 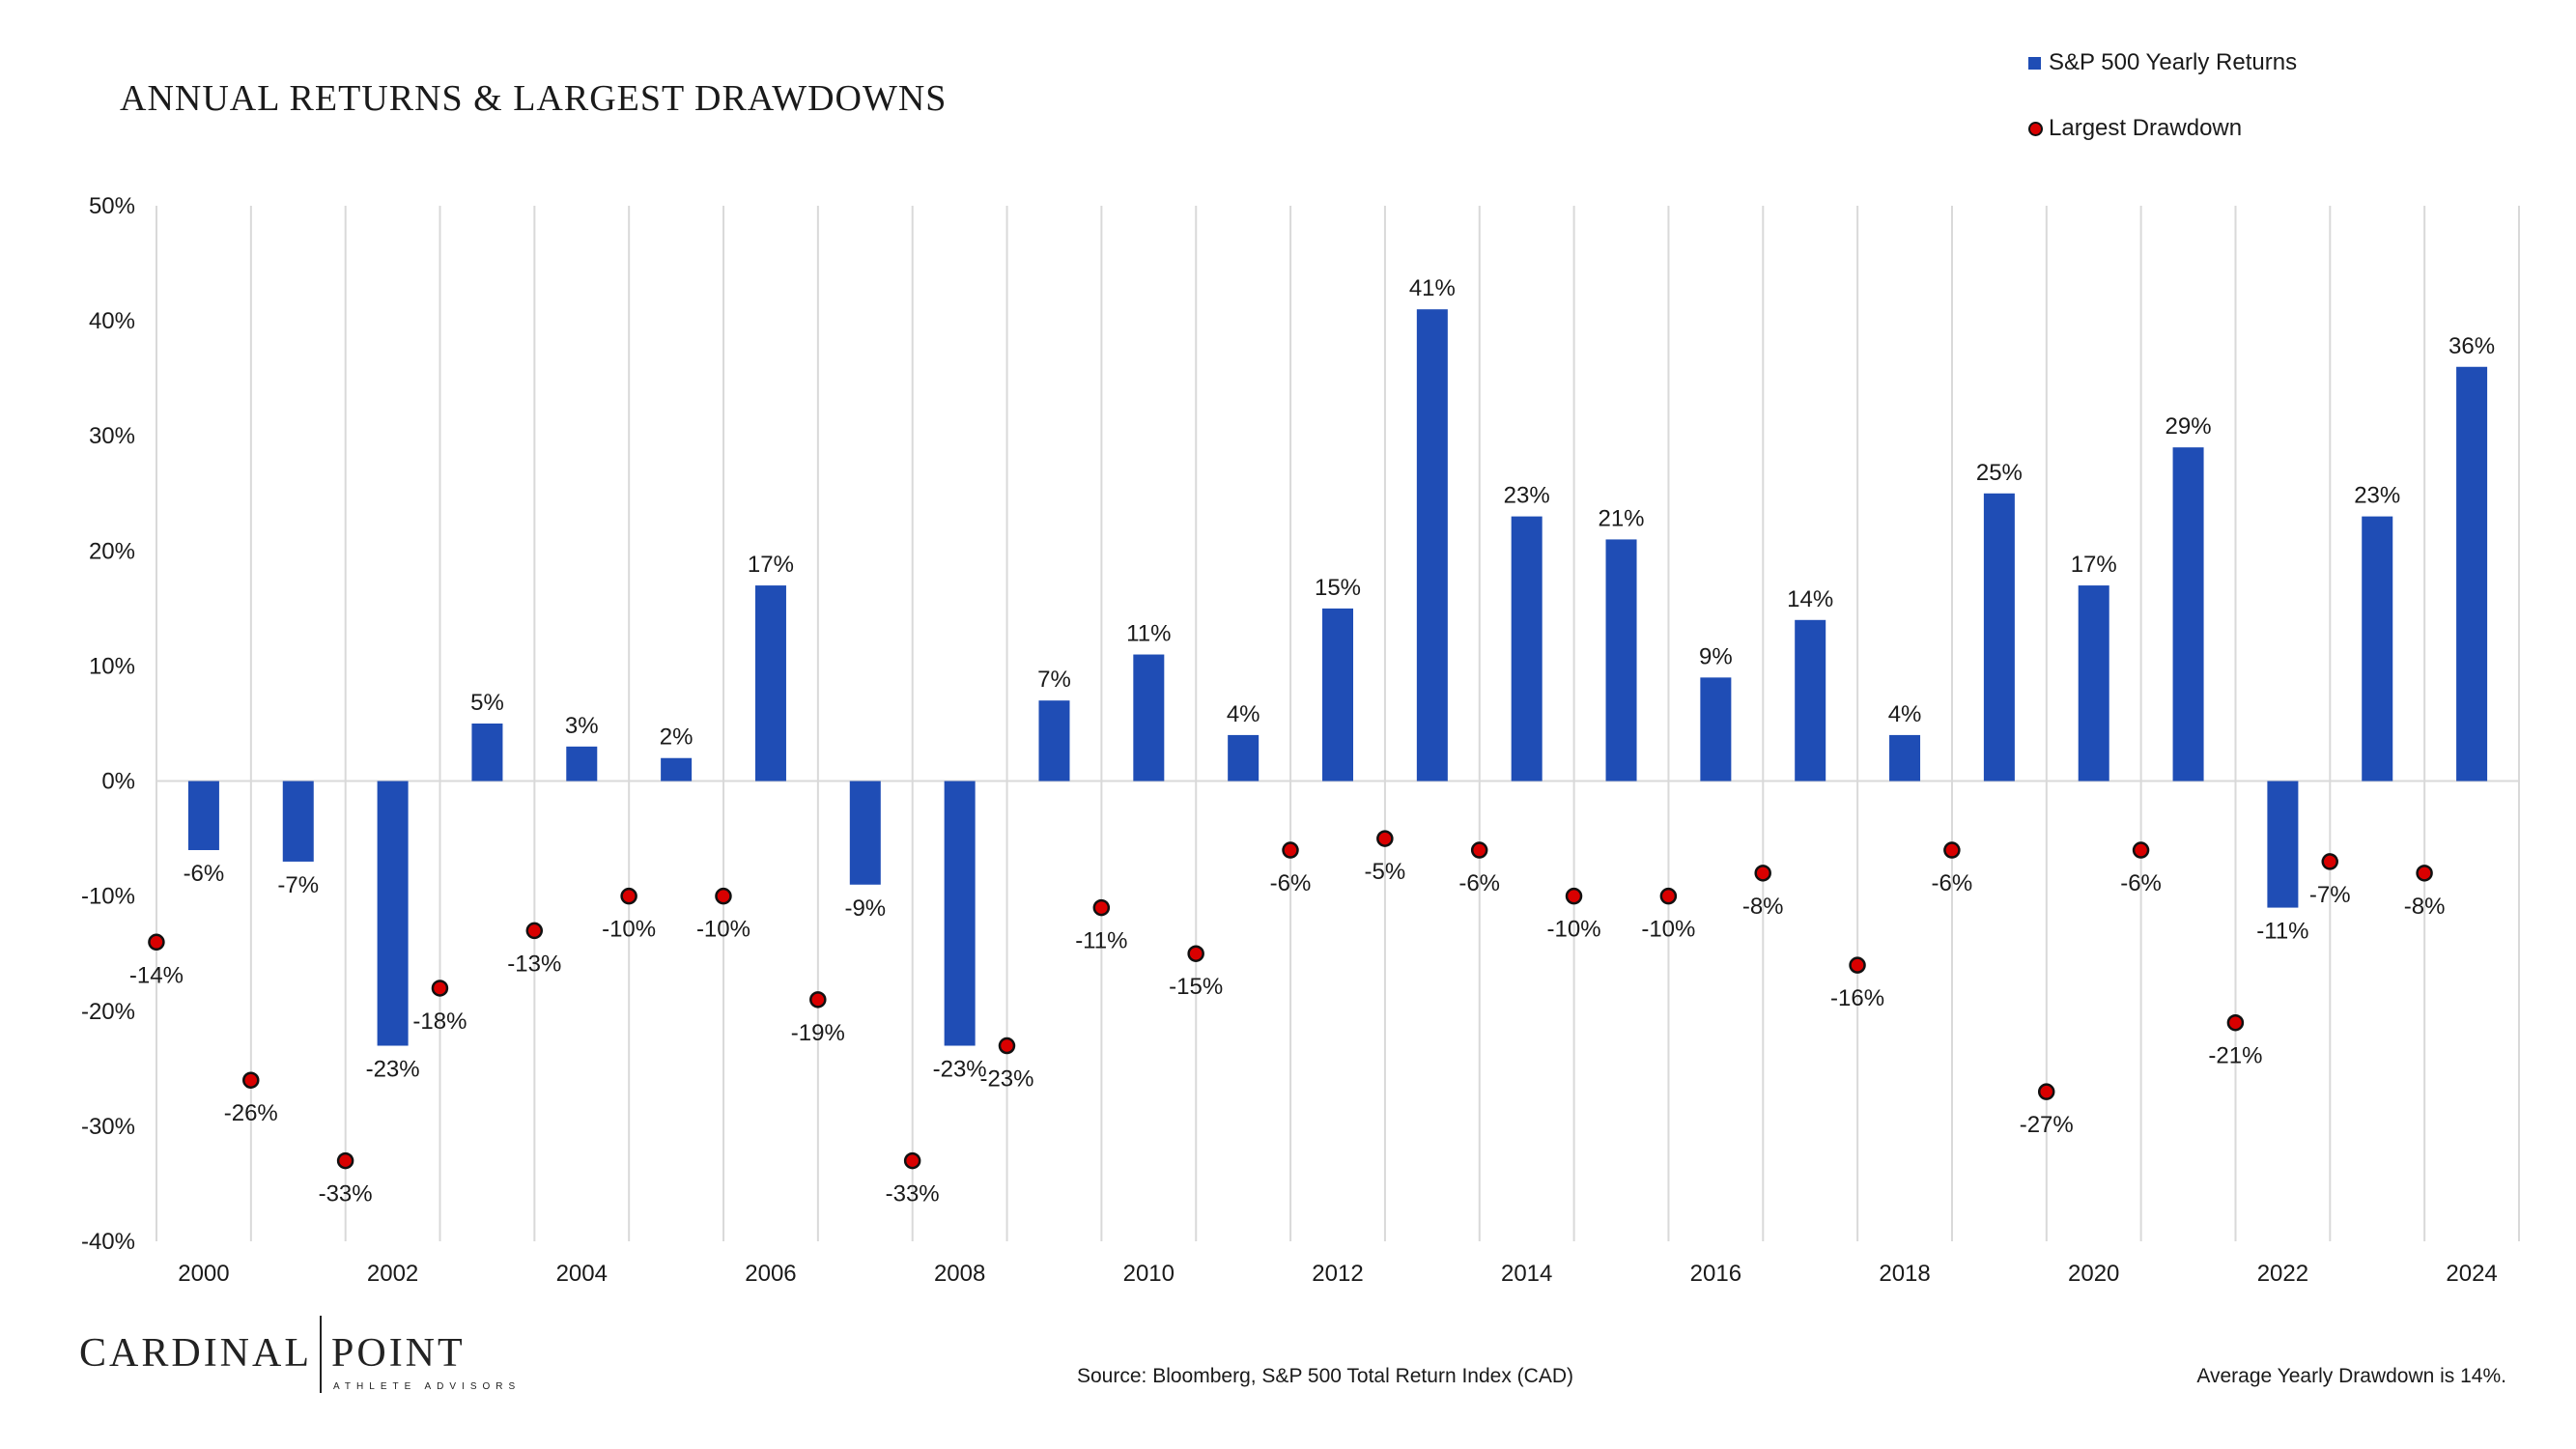 I want to click on y-tick-label: 30%, so click(x=112, y=436).